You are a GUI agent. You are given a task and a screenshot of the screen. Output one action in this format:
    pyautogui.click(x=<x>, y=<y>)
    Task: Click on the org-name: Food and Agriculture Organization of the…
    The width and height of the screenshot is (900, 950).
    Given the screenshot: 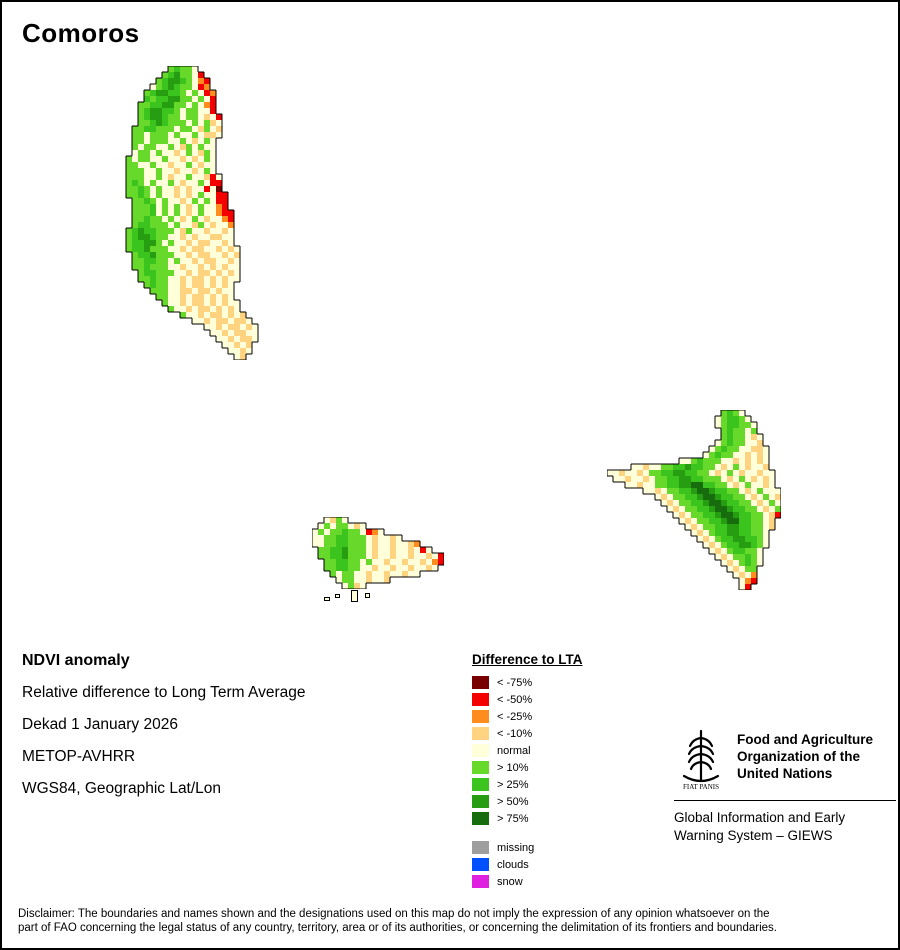 What is the action you would take?
    pyautogui.click(x=805, y=754)
    